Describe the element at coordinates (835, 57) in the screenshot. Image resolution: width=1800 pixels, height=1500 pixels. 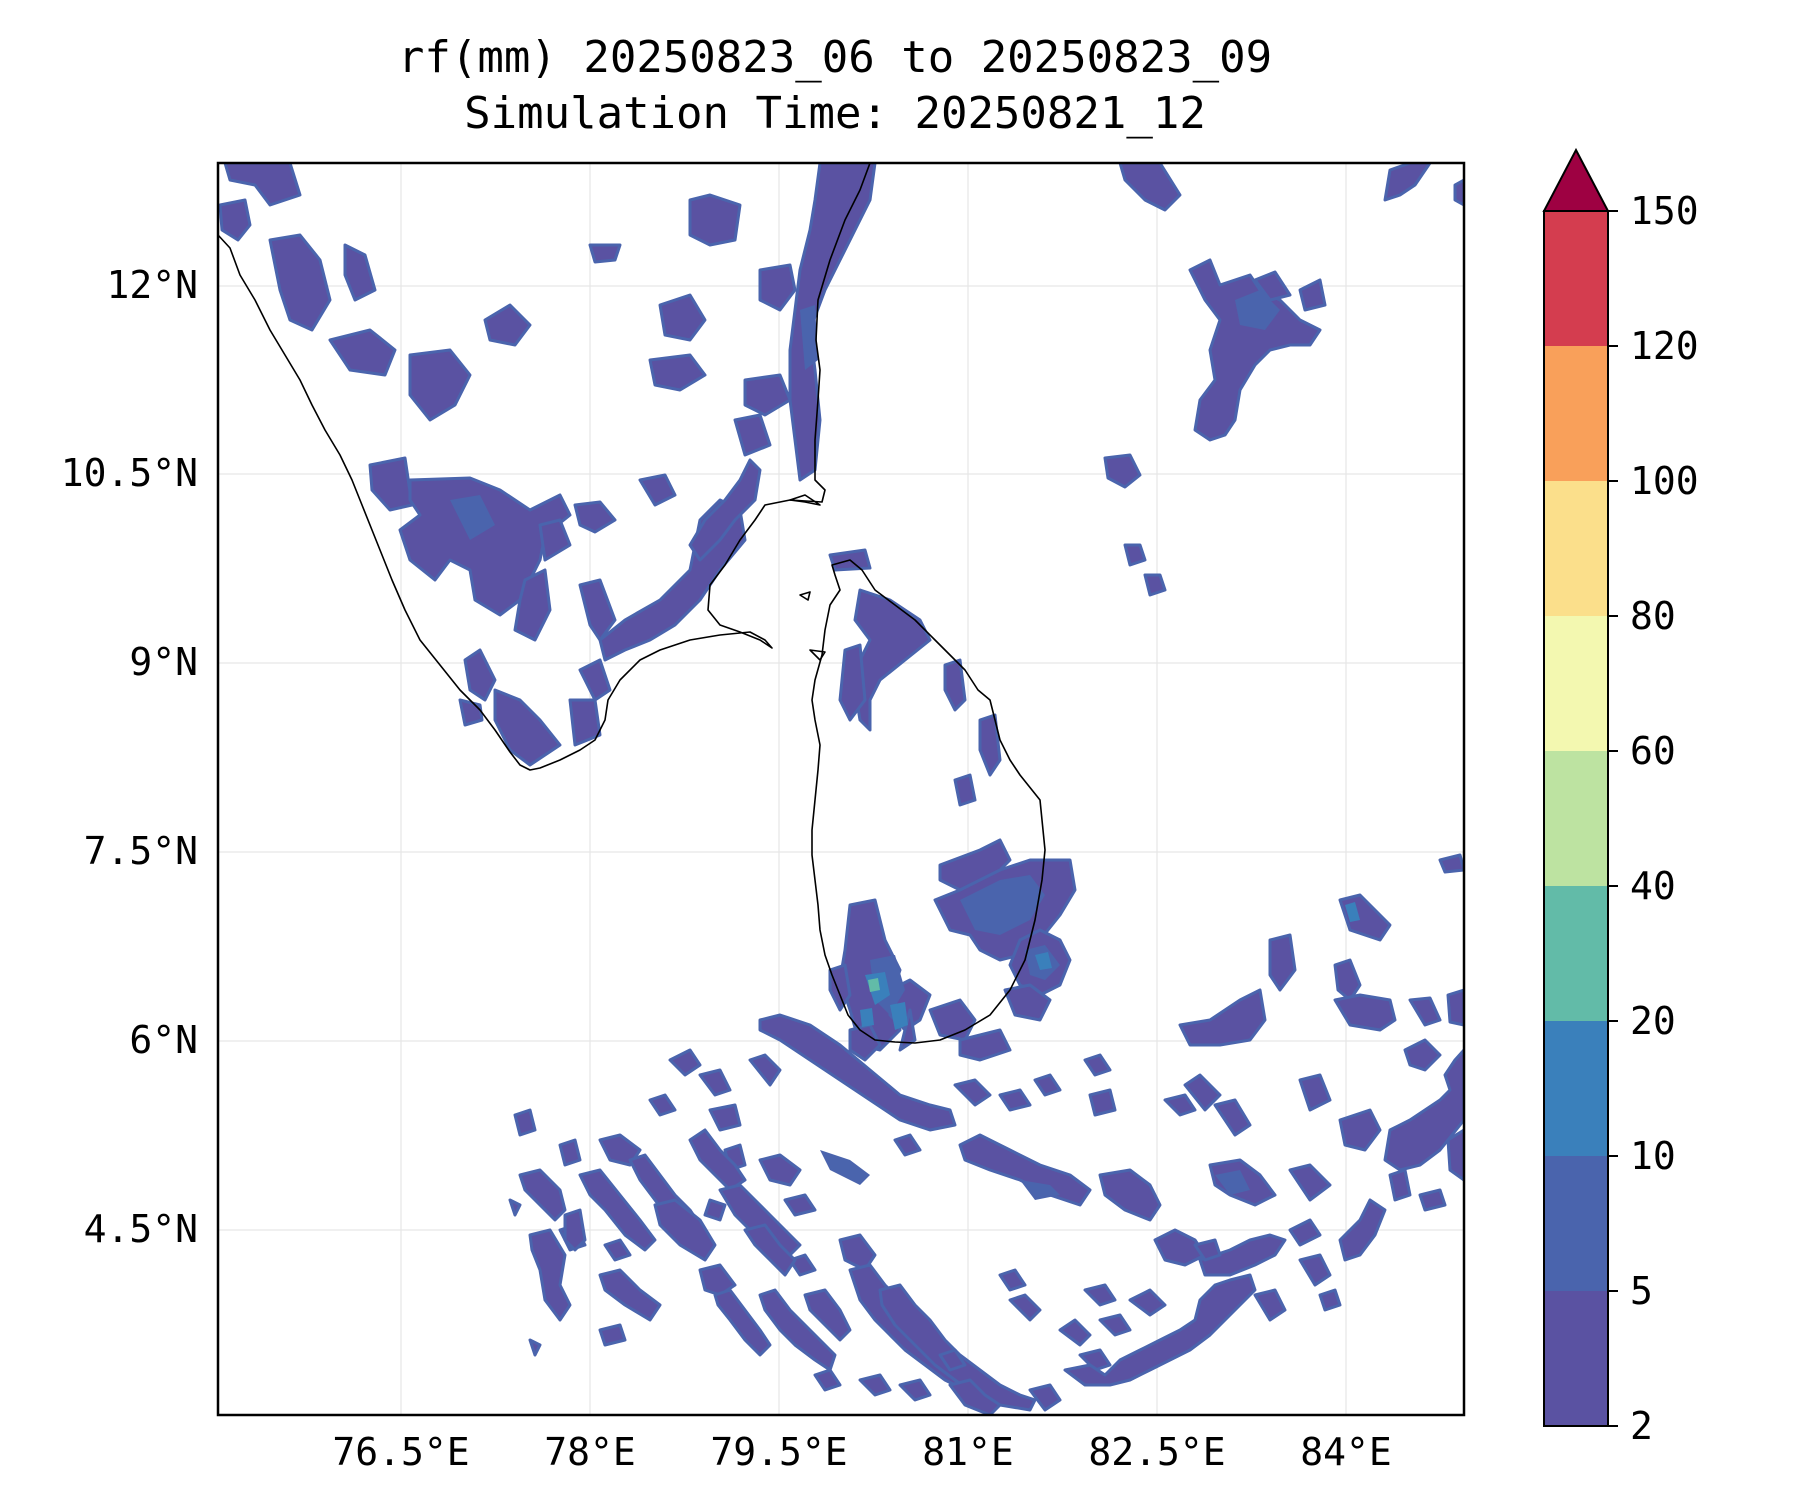
I see `title-line-1: rf(mm) 20250823_06 to 20250823_09` at that location.